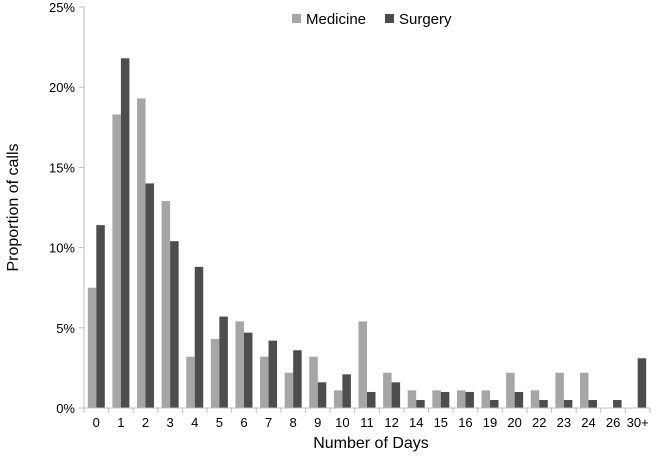 The width and height of the screenshot is (653, 456). Describe the element at coordinates (425, 19) in the screenshot. I see `legend-label-surgery: Surgery` at that location.